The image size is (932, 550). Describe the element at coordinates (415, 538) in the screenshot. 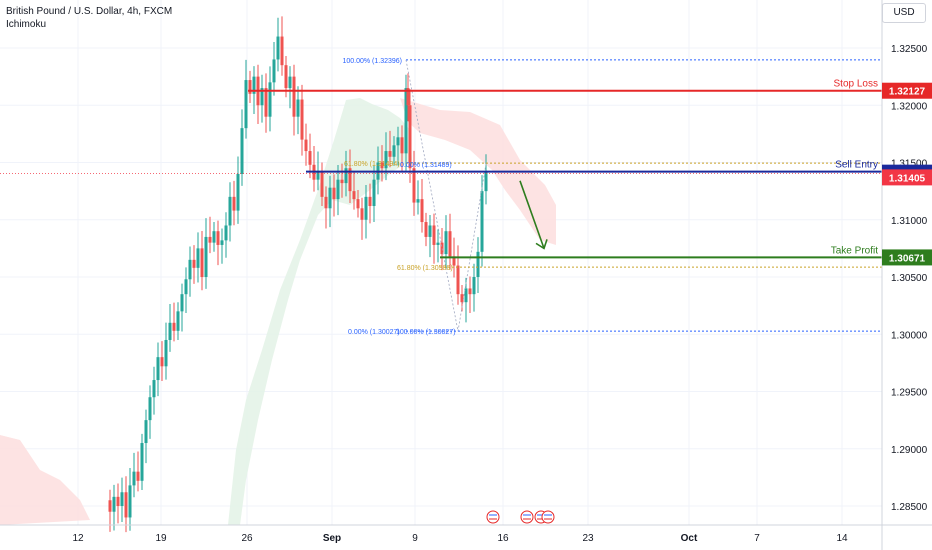

I see `x-tick-label: 9` at that location.